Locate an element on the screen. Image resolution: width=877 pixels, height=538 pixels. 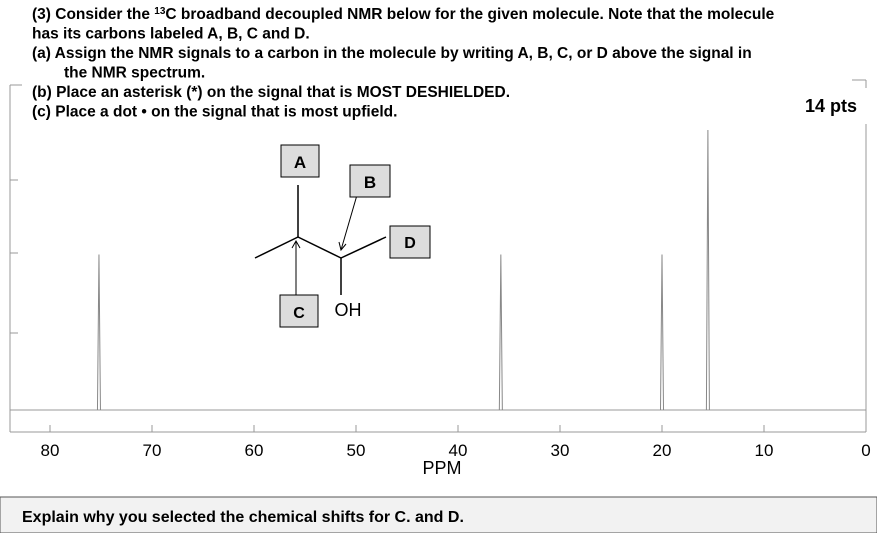
x-tick-label: 50 is located at coordinates (356, 450).